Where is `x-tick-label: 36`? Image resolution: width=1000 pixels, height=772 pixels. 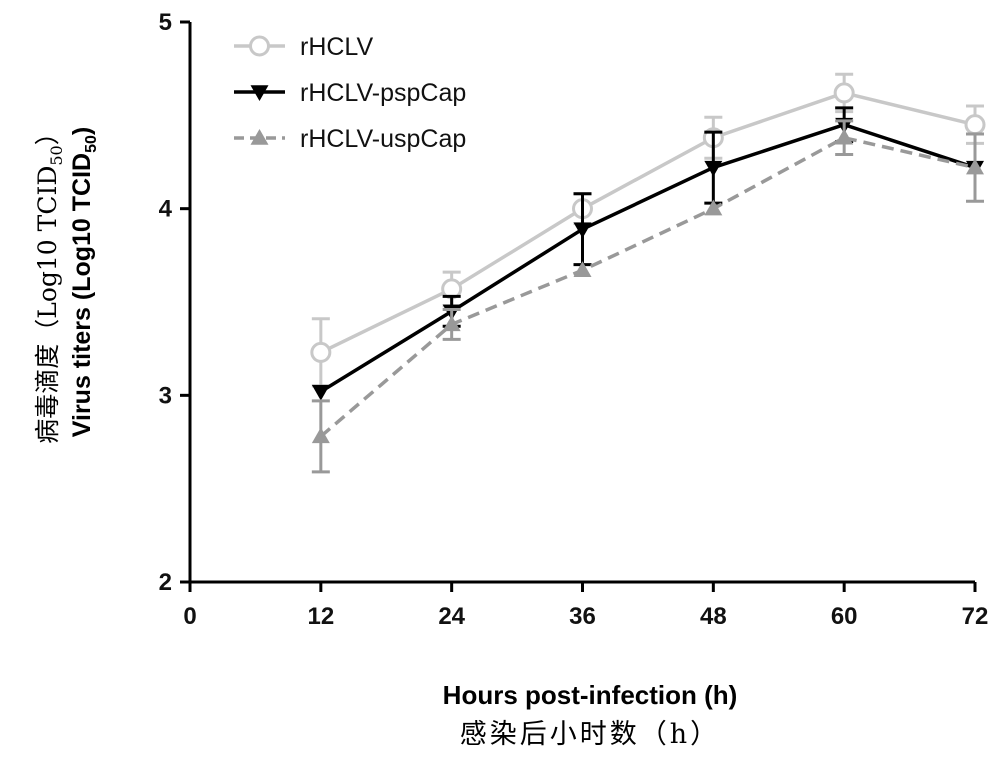 x-tick-label: 36 is located at coordinates (582, 616).